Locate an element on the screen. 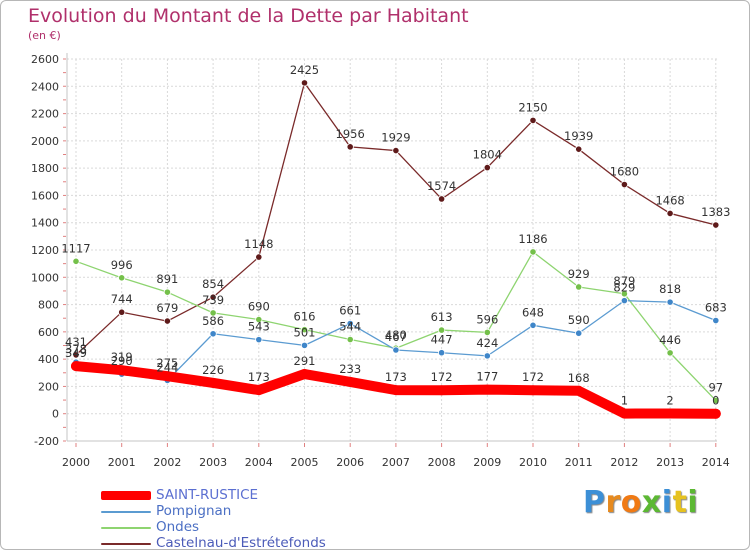  data-label-castelnau-d-estr-tefonds: 1680 is located at coordinates (624, 172).